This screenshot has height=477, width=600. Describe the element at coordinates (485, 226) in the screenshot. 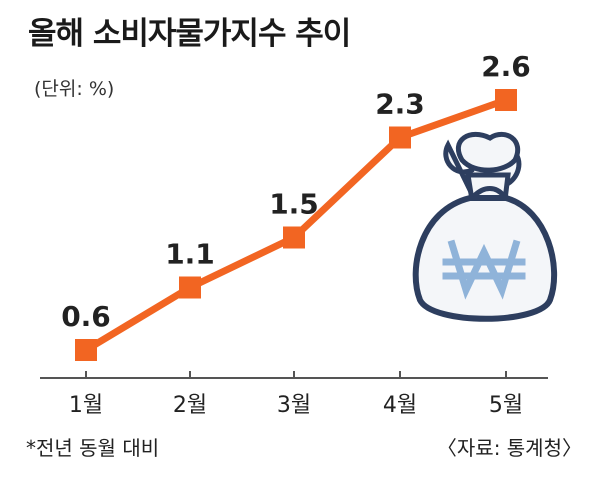

I see `money-bag-won-icon` at that location.